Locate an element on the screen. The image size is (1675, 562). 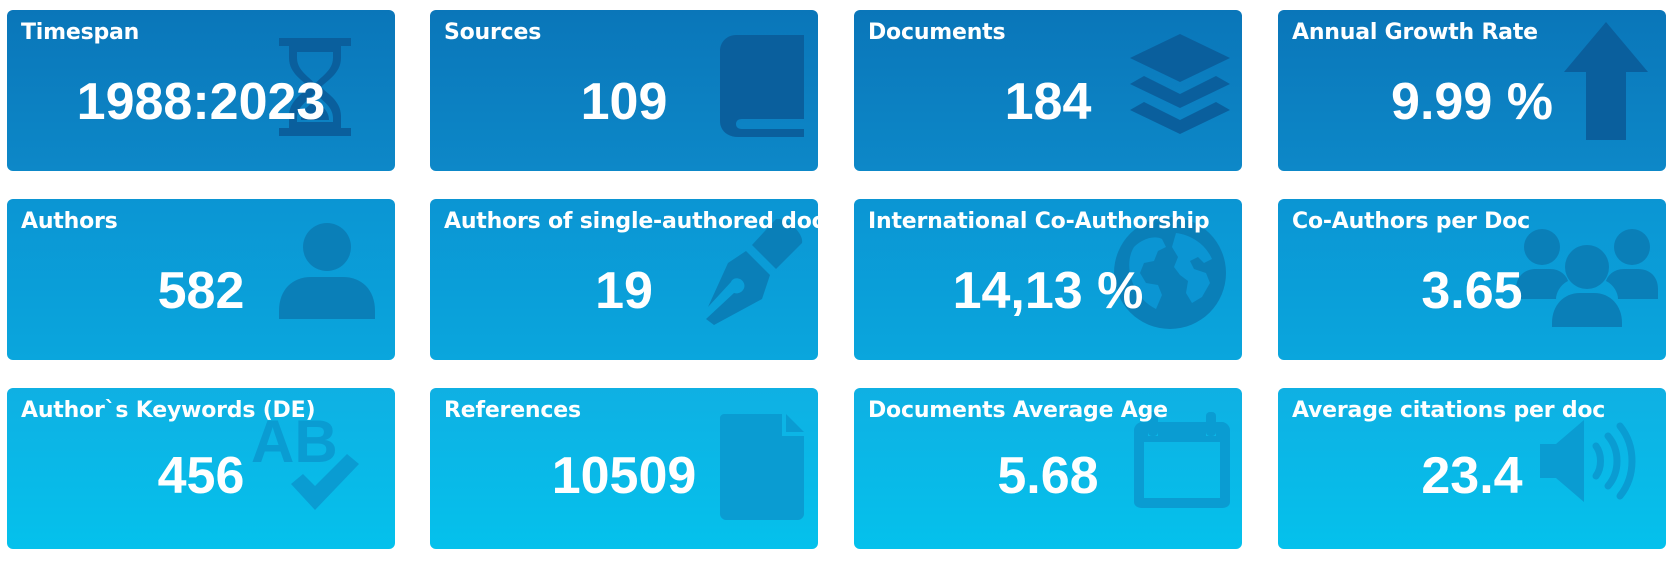
card-single-authored: Authors of single-authored docs 19 is located at coordinates (624, 279).